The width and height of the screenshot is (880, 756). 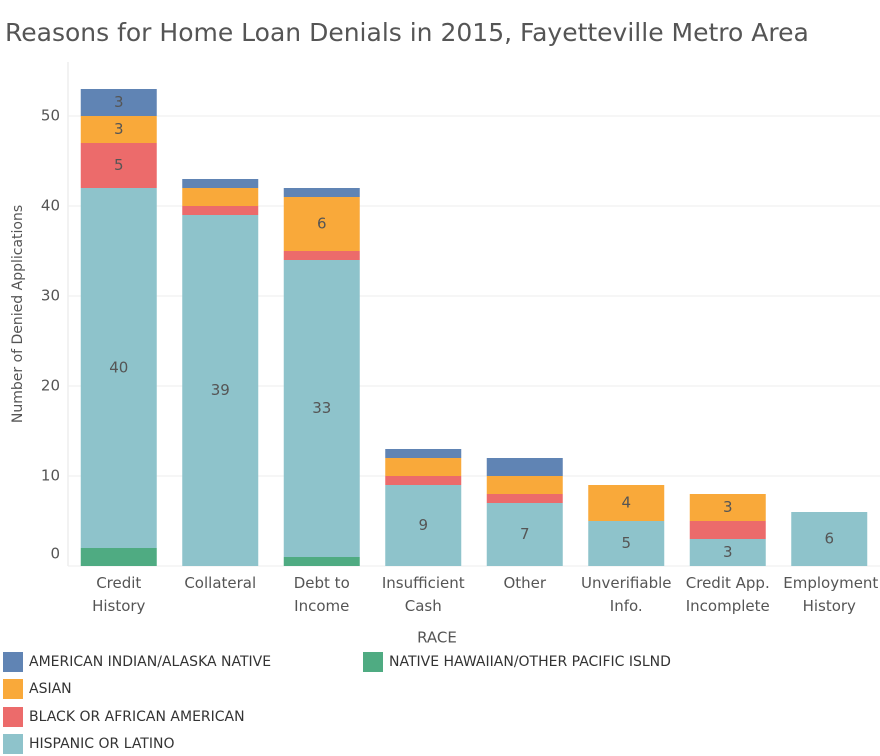 What do you see at coordinates (50, 296) in the screenshot?
I see `y-tick-label: 30` at bounding box center [50, 296].